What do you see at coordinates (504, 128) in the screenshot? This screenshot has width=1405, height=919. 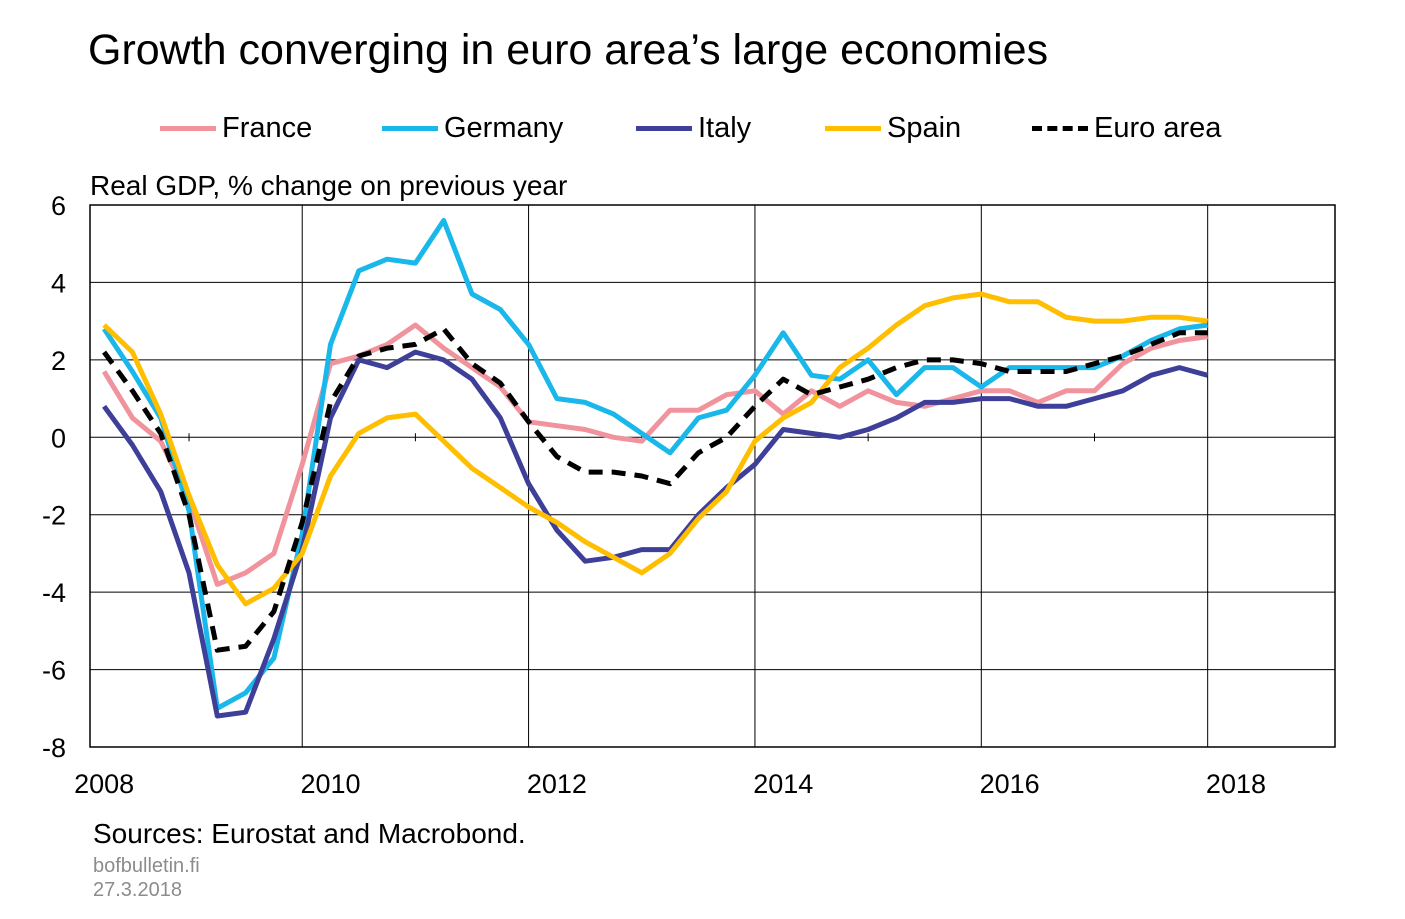 I see `legend-label-germany: Germany` at bounding box center [504, 128].